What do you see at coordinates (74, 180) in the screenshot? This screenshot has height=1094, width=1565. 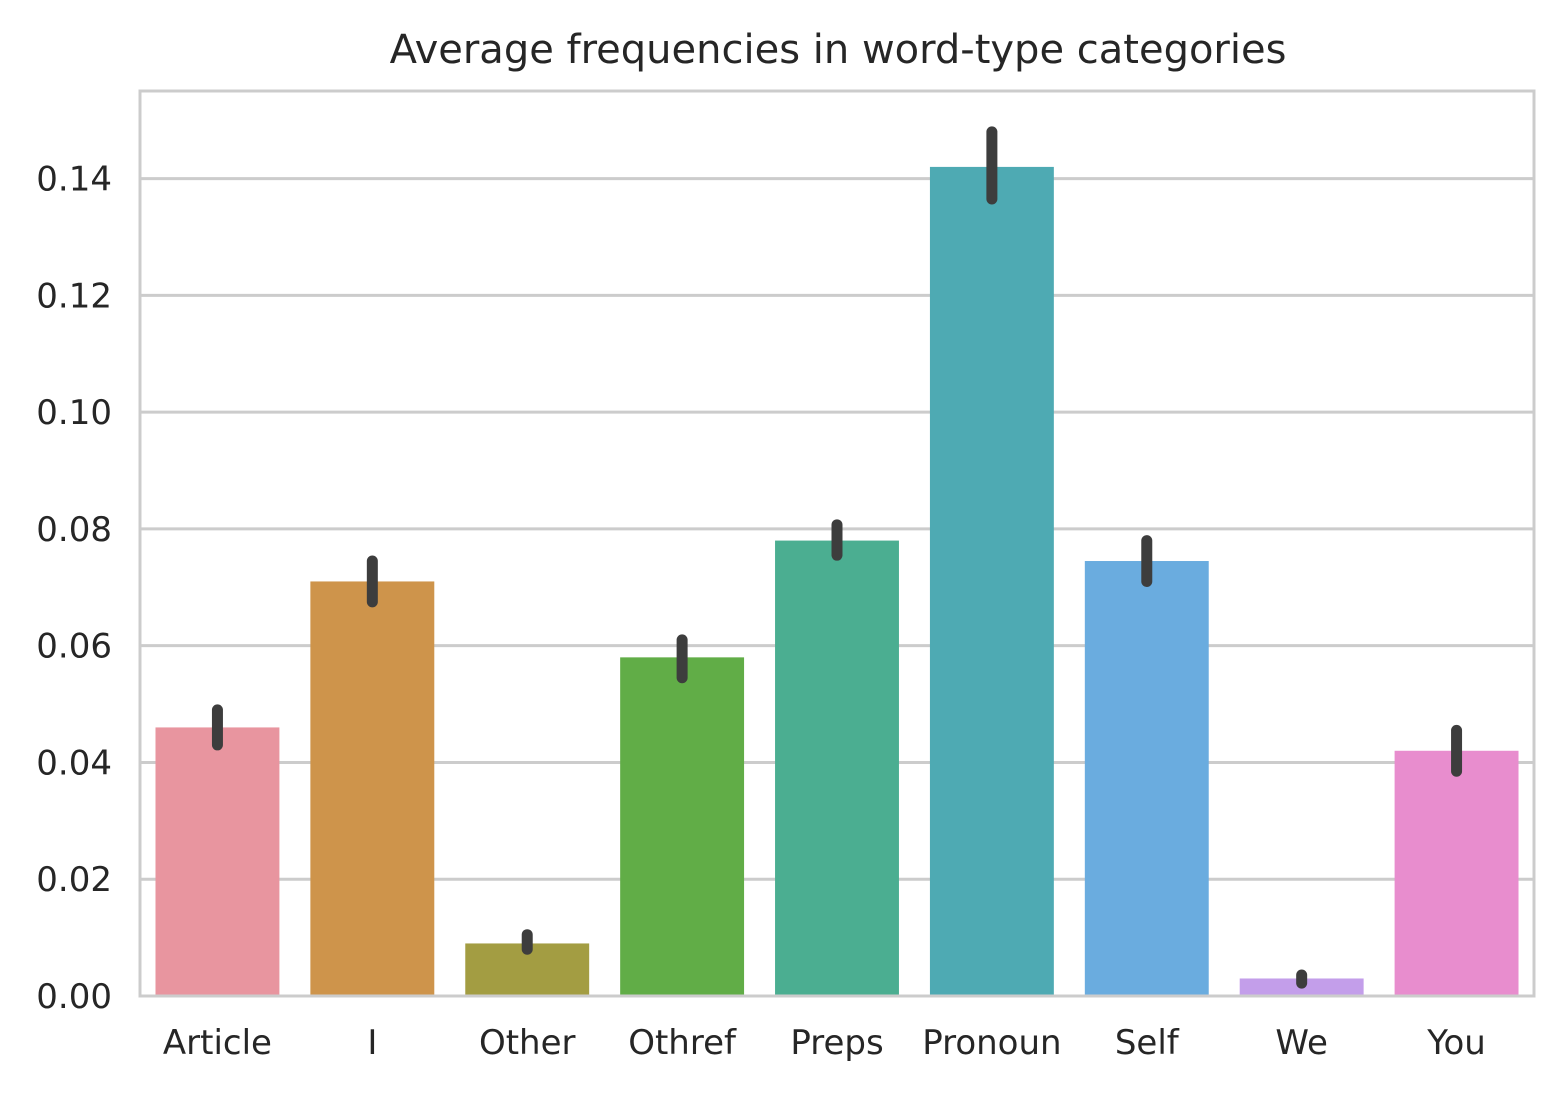 I see `y-tick-label: 0.14` at bounding box center [74, 180].